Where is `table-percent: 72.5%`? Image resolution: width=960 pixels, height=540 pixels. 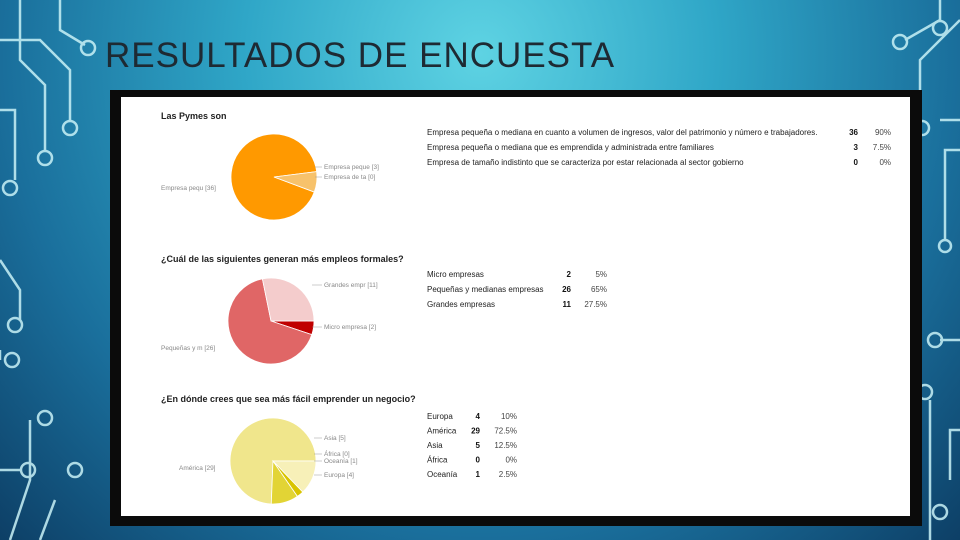
table-percent: 72.5% is located at coordinates (505, 431).